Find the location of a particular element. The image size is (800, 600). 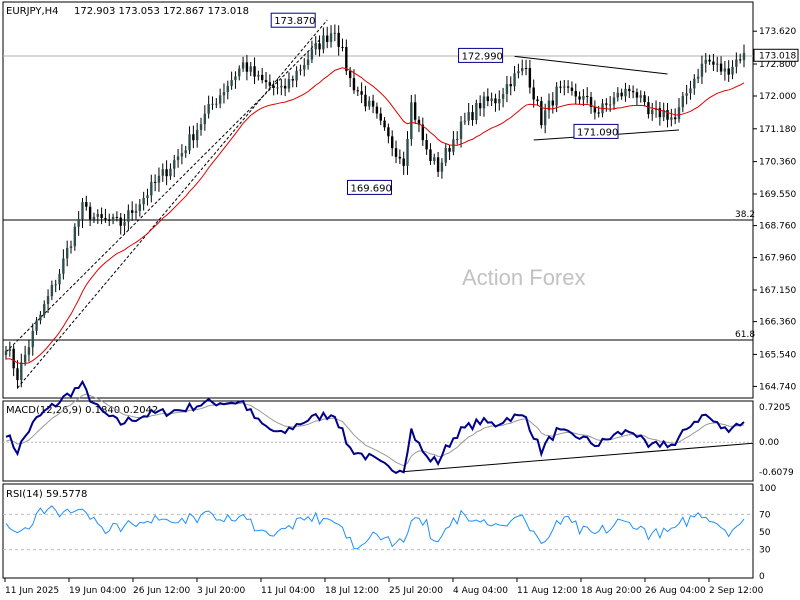

price-tick-label: 167.960 is located at coordinates (777, 259).